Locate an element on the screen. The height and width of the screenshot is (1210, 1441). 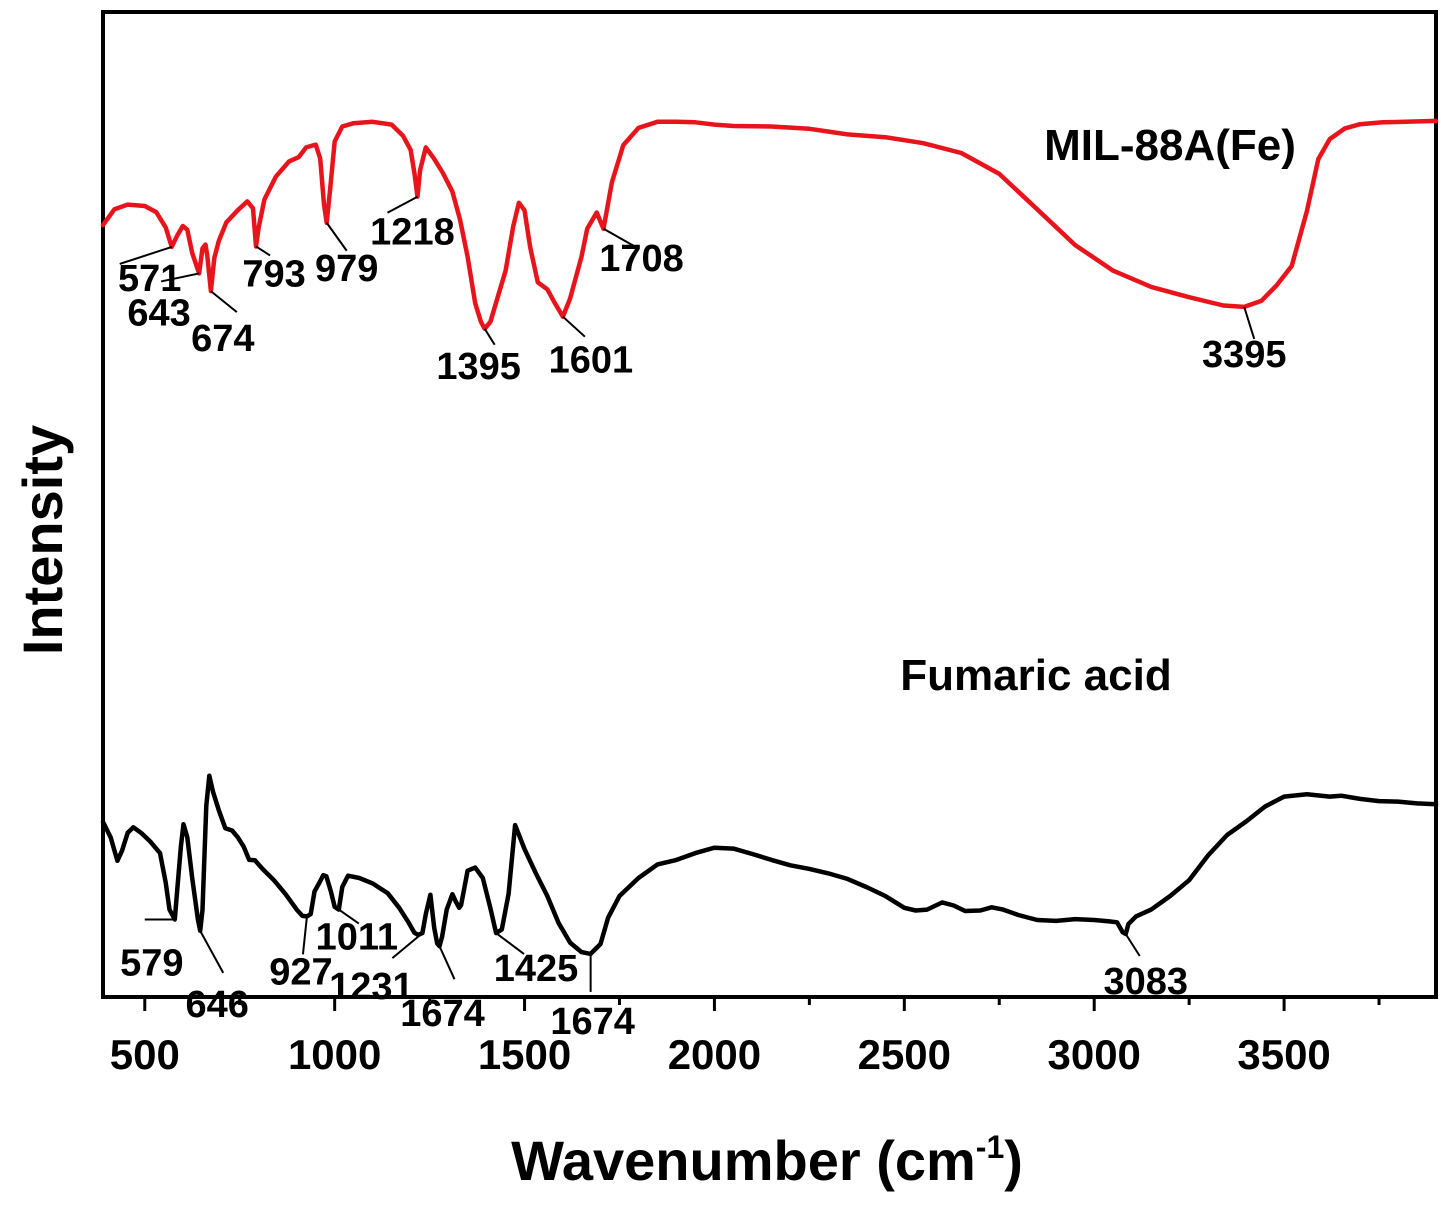
x-tick-label-3000: 3000 is located at coordinates (1093, 1054).